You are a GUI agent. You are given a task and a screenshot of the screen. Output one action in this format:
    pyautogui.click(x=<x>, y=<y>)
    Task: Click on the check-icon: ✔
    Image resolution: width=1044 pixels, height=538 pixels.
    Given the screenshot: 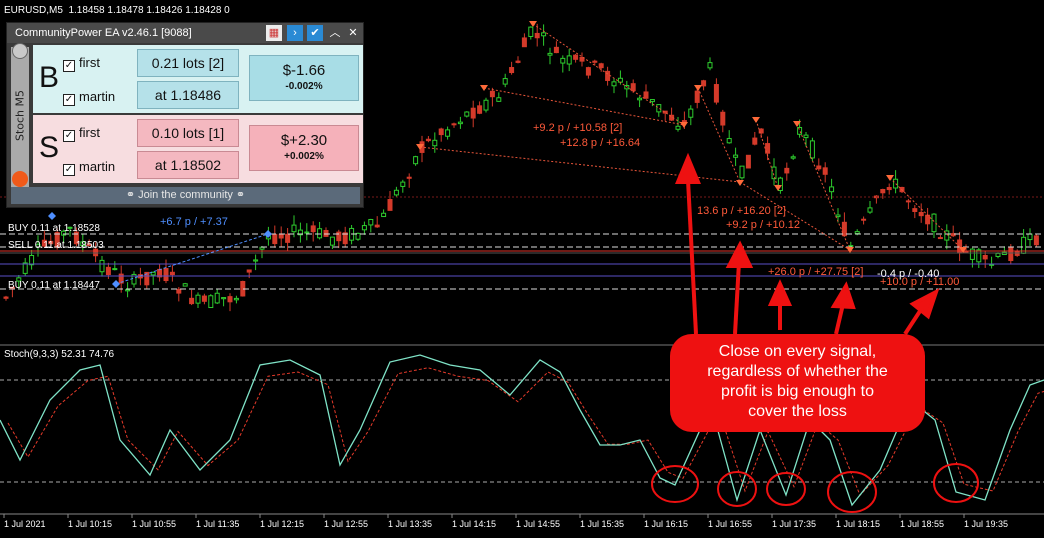 What is the action you would take?
    pyautogui.click(x=315, y=33)
    